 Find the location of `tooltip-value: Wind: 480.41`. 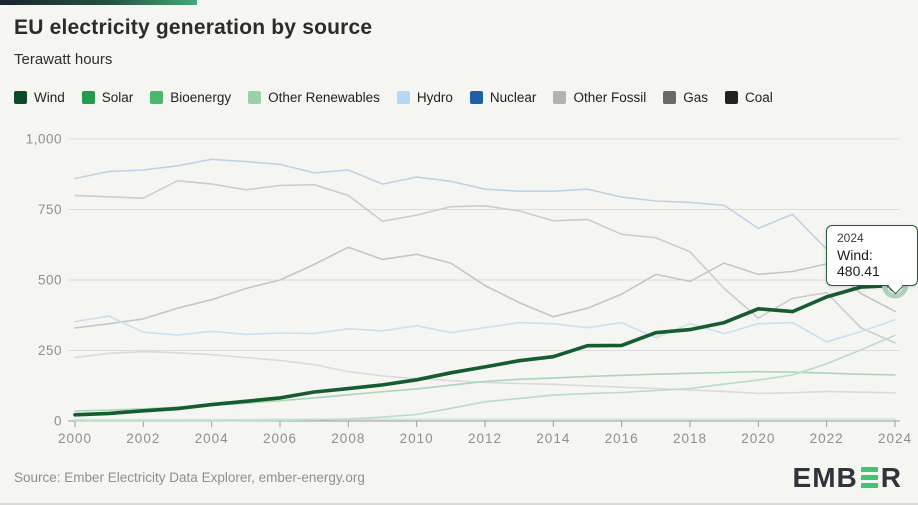

tooltip-value: Wind: 480.41 is located at coordinates (858, 263).